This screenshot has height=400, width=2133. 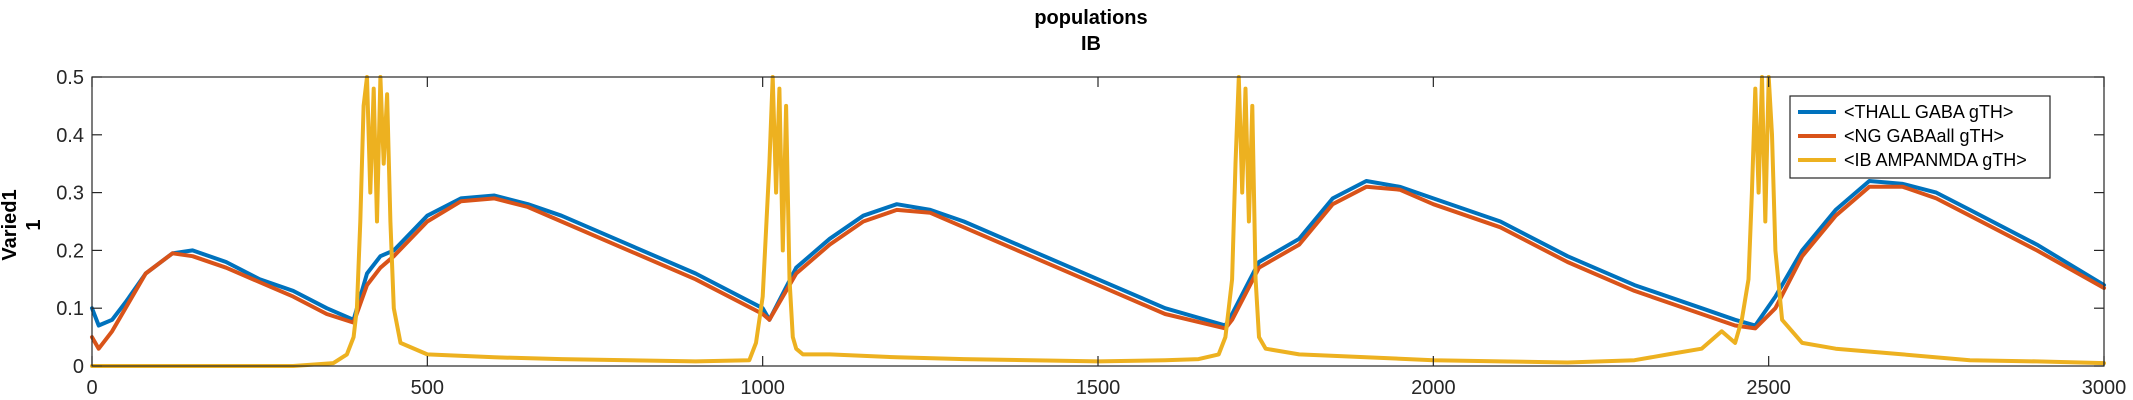 I want to click on legend-label-2: <NG GABAall gTH>, so click(x=1924, y=136).